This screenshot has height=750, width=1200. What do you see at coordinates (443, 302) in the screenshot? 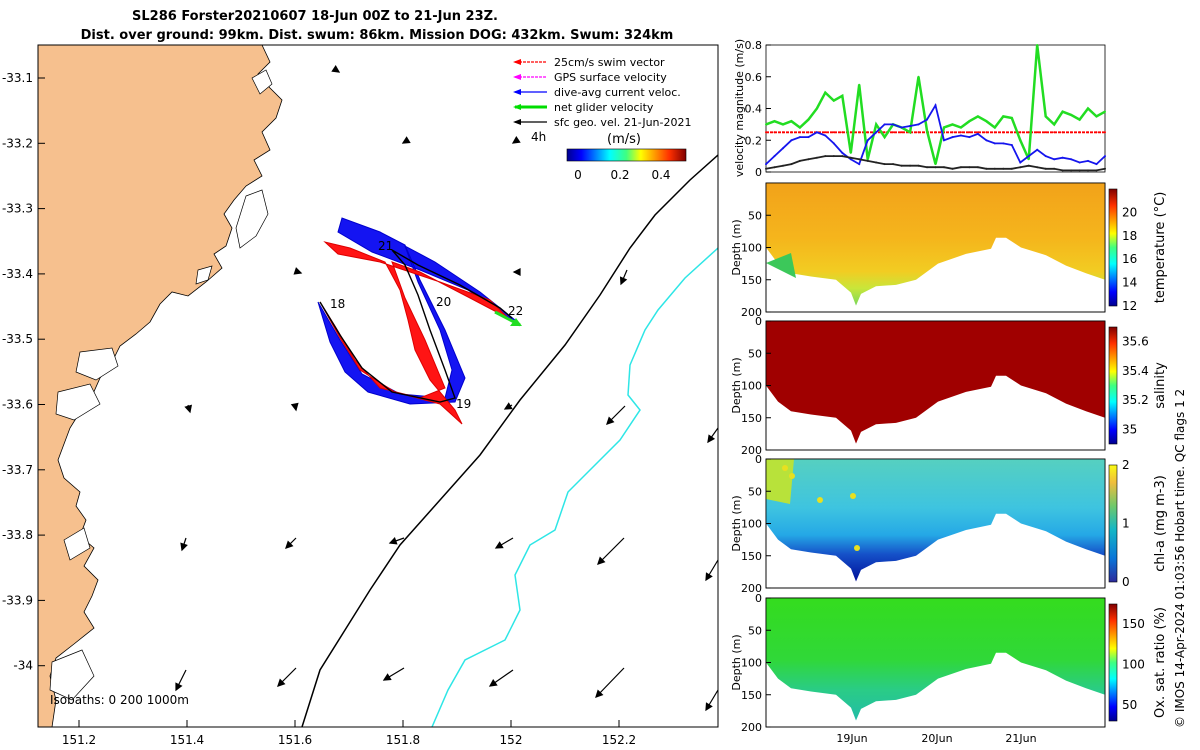
I see `day-label-20: 20` at bounding box center [443, 302].